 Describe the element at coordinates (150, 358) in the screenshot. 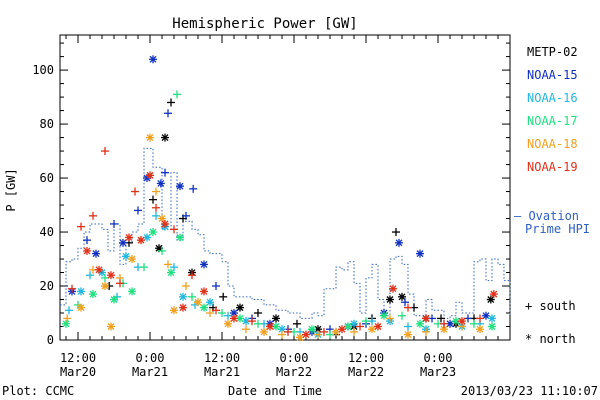

I see `x-tick-time: 0:00` at that location.